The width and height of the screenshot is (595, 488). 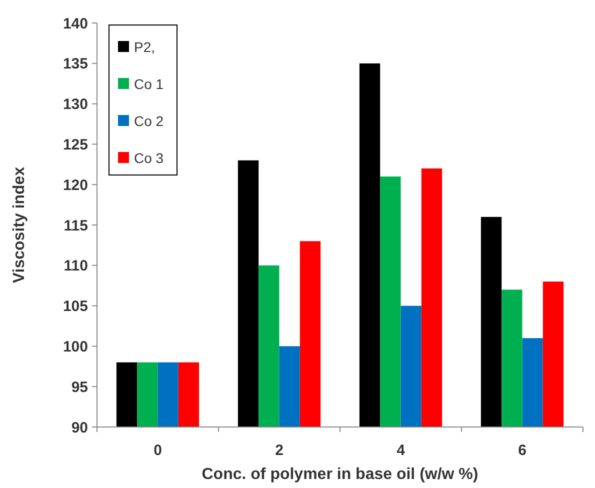 I want to click on y-tick-label: 140, so click(x=75, y=23).